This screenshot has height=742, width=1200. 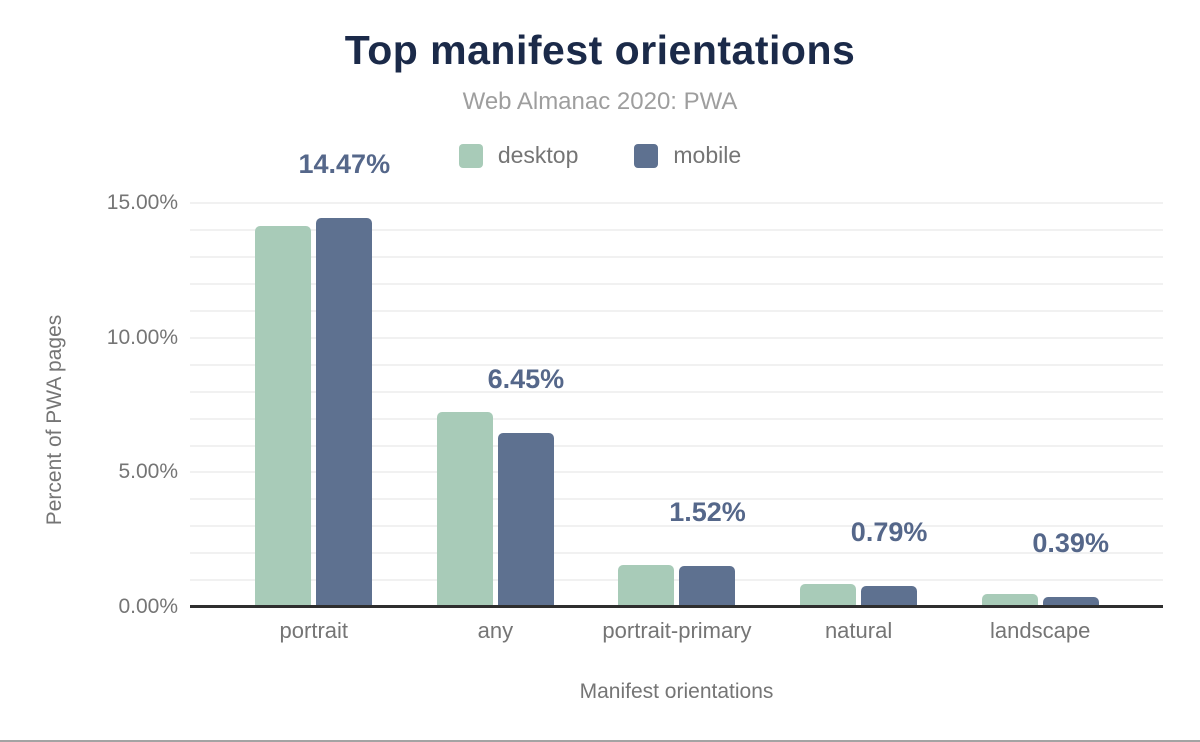 I want to click on x-tick-portrait: portrait, so click(x=314, y=630).